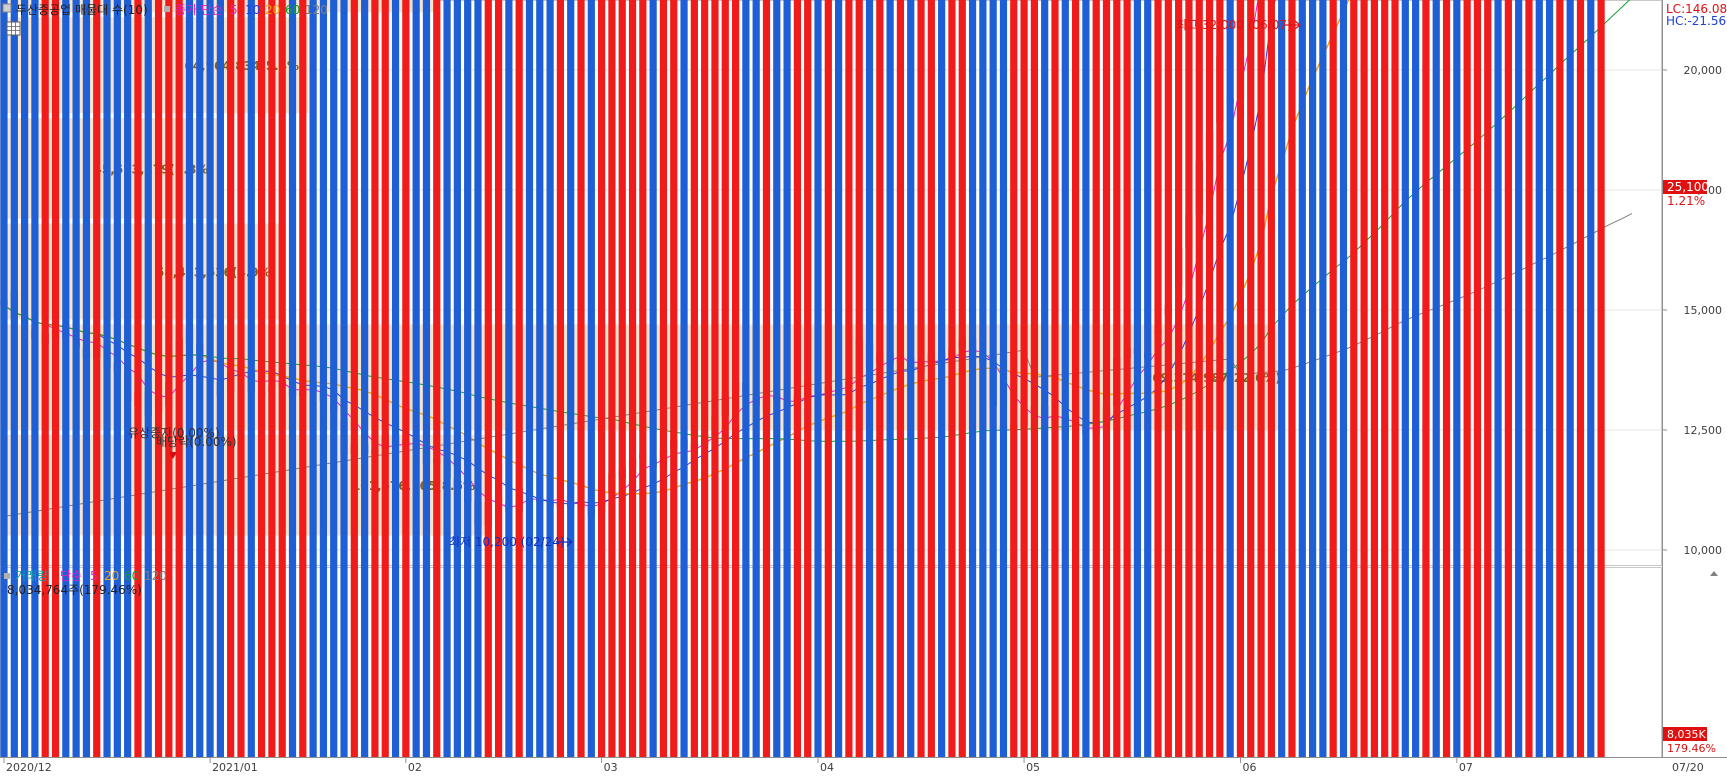 The width and height of the screenshot is (1727, 781). I want to click on current-price-badge, so click(1685, 187).